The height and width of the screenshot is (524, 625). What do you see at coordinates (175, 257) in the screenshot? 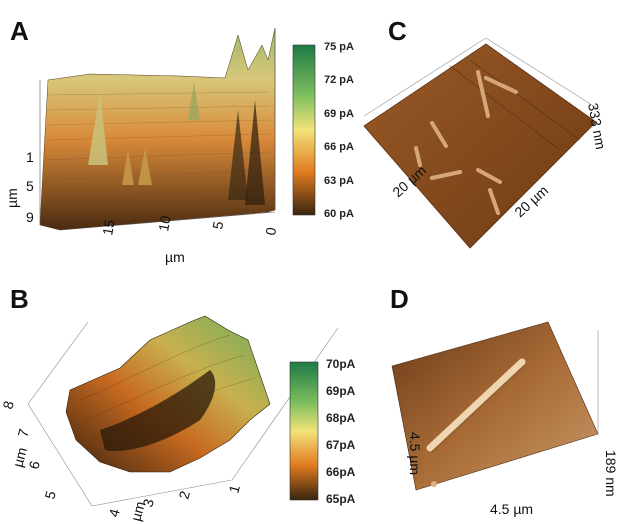
I see `panel-a-x-unit: µm` at bounding box center [175, 257].